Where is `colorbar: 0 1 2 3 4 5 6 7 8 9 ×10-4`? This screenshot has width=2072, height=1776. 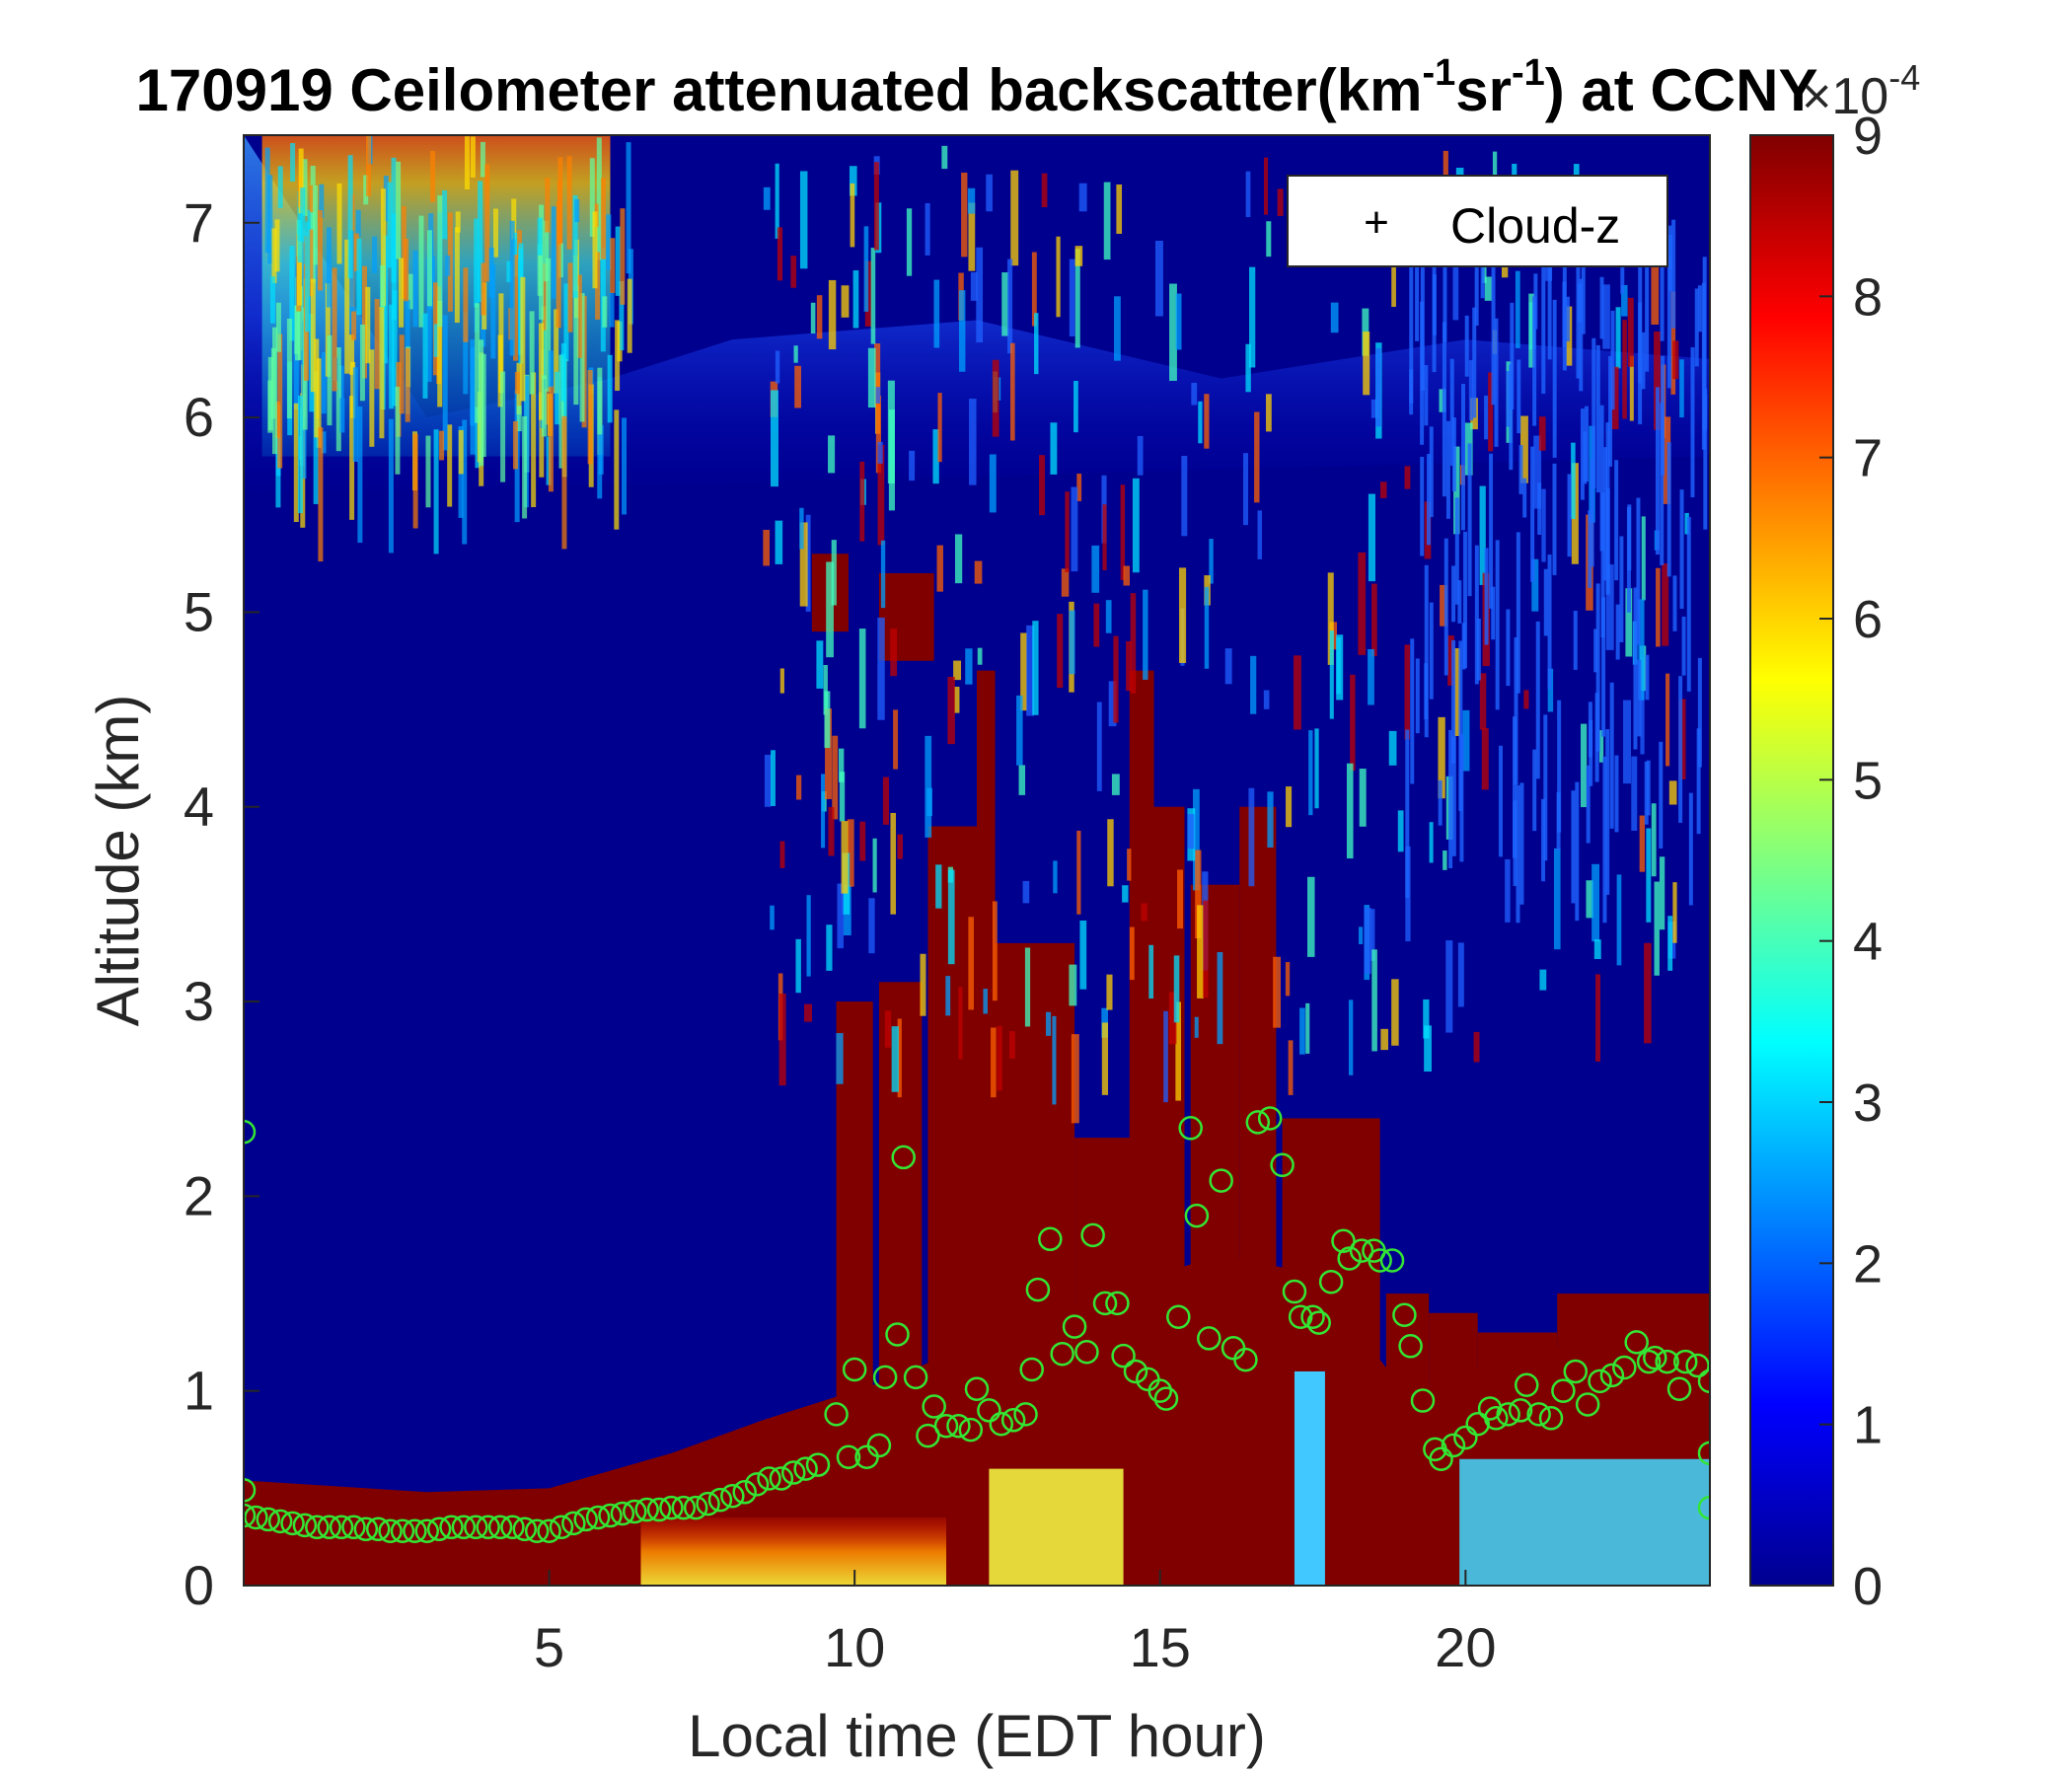 colorbar: 0 1 2 3 4 5 6 7 8 9 ×10-4 is located at coordinates (1835, 837).